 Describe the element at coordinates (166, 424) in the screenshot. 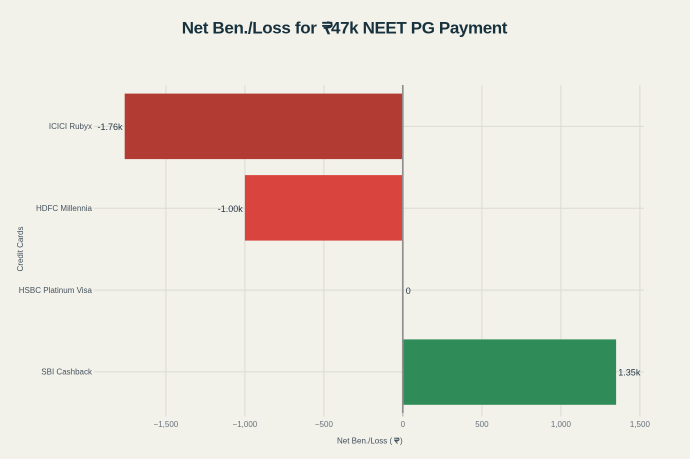

I see `svg-text: −1,500` at that location.